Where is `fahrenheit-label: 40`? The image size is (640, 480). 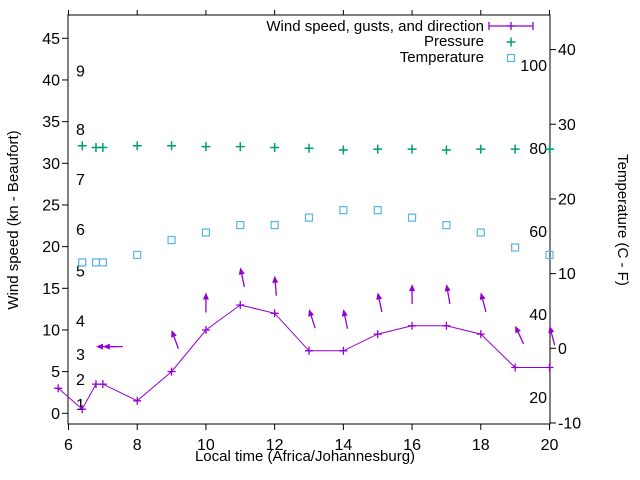 fahrenheit-label: 40 is located at coordinates (538, 315).